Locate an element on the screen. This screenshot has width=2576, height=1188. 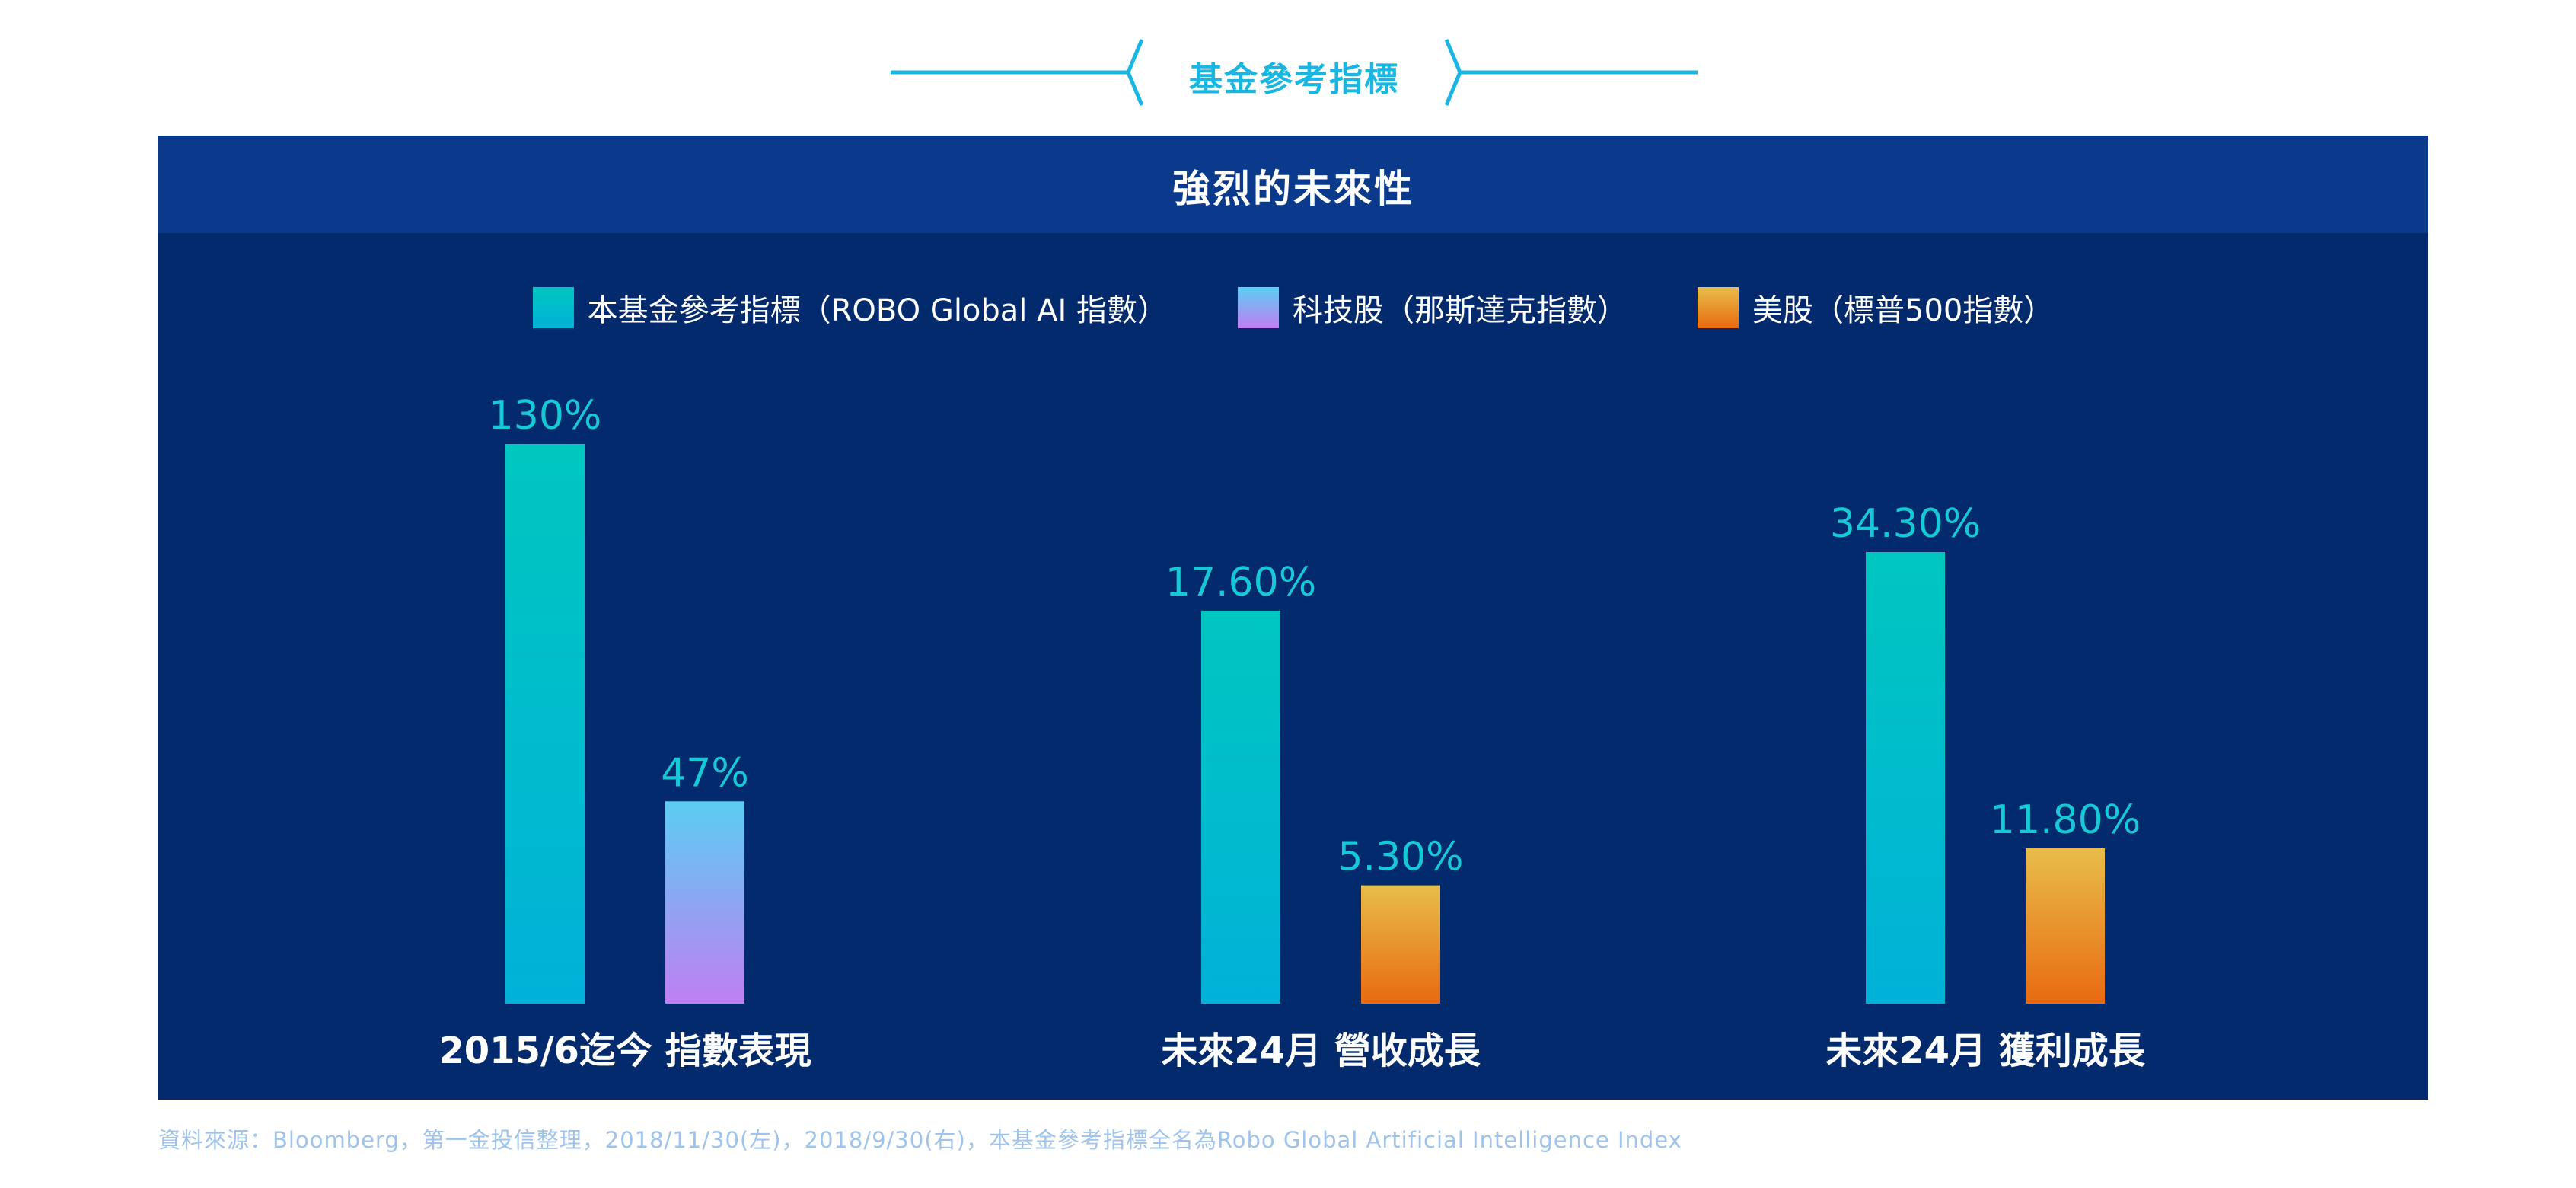
legend-item-nasdaq: 科技股（那斯達克指數） is located at coordinates (1433, 308).